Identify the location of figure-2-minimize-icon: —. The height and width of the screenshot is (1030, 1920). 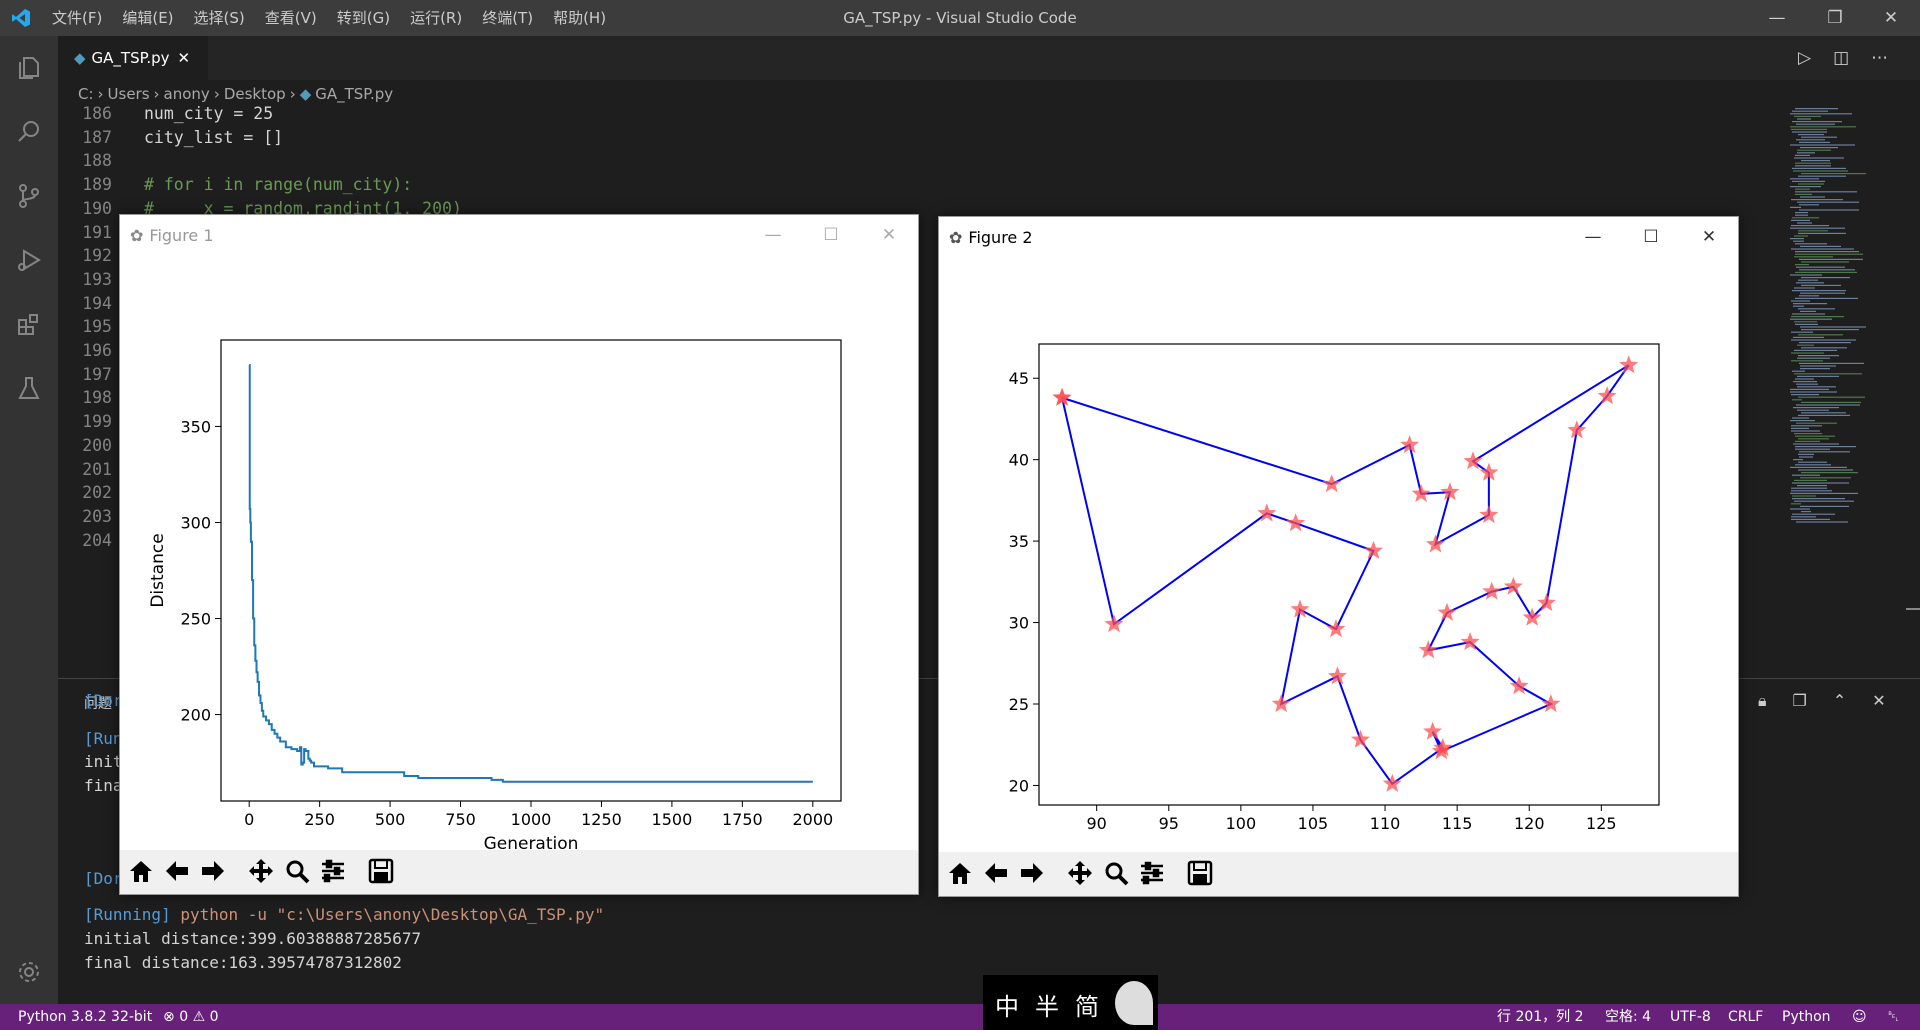
(1593, 237).